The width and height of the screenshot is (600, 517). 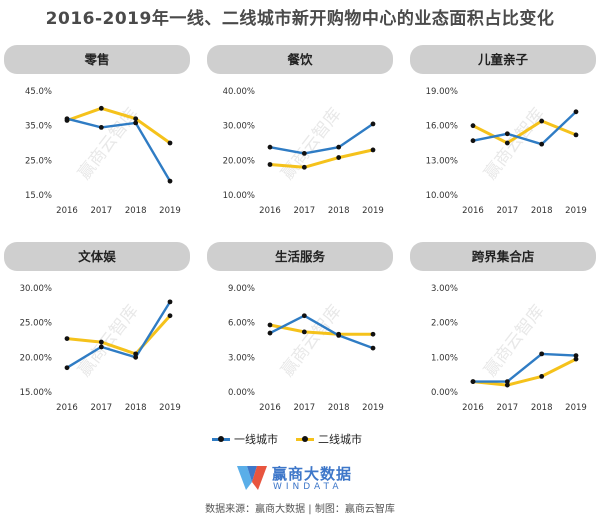 What do you see at coordinates (312, 474) in the screenshot?
I see `brand-name-cn: 赢商大数据` at bounding box center [312, 474].